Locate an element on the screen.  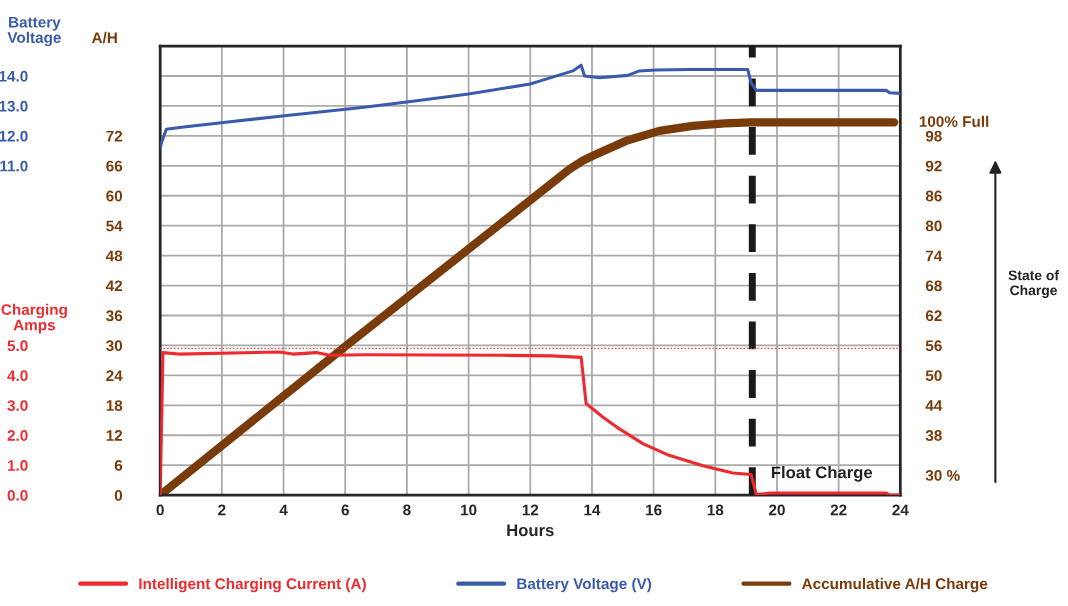
y2-tick-label: 56 is located at coordinates (933, 346).